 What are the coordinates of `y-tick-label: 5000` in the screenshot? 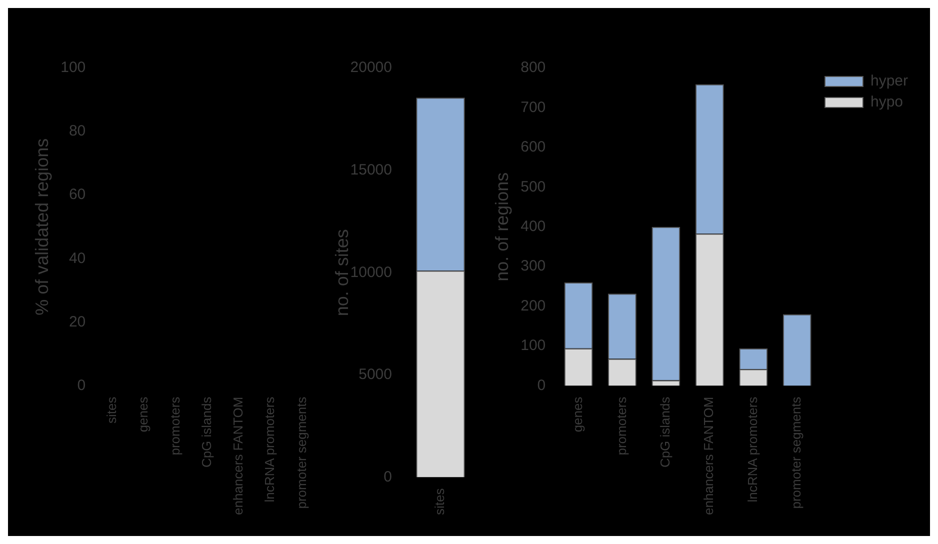 It's located at (375, 375).